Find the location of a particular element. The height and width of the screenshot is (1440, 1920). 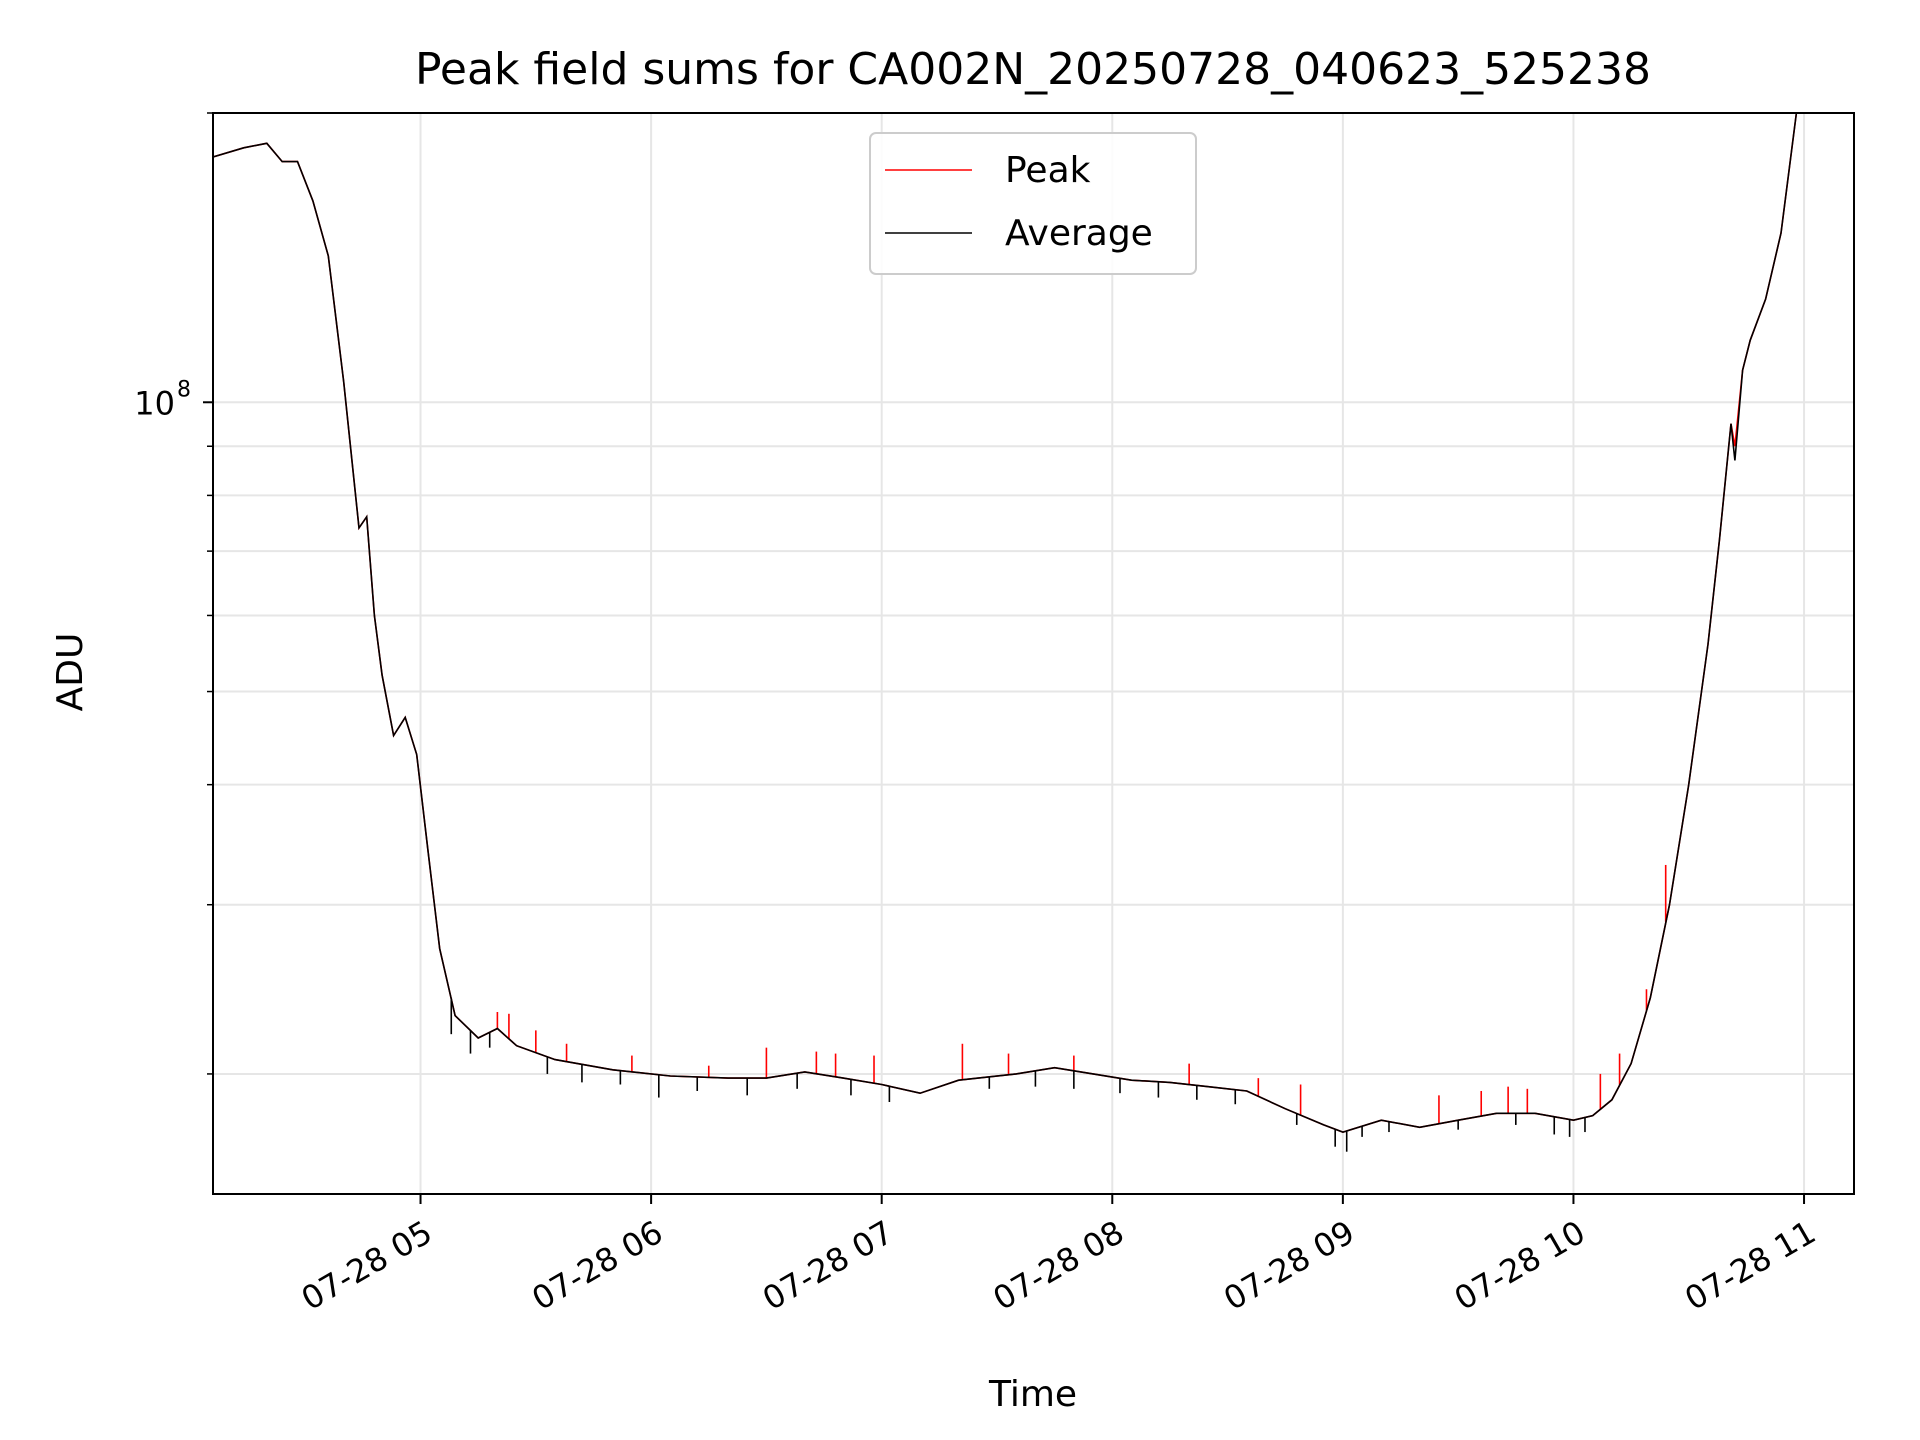

x-axis-label: Time is located at coordinates (1032, 1394).